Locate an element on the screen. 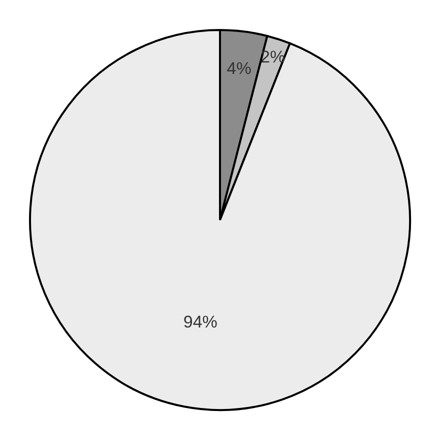  data-label: 4% is located at coordinates (239, 68).